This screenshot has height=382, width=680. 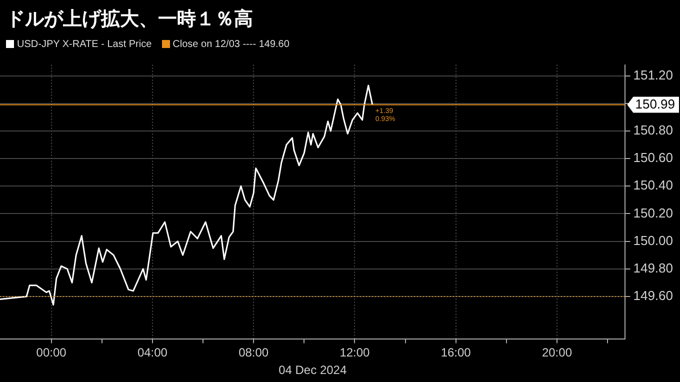 What do you see at coordinates (51, 353) in the screenshot?
I see `x-tick-label: 00:00` at bounding box center [51, 353].